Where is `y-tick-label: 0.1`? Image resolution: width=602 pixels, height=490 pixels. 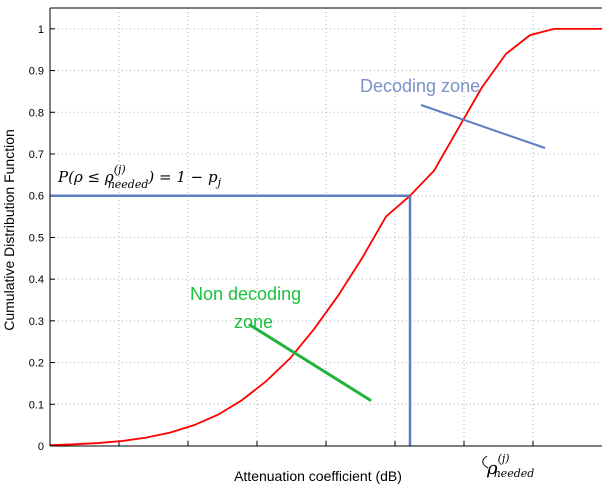 y-tick-label: 0.1 is located at coordinates (36, 405).